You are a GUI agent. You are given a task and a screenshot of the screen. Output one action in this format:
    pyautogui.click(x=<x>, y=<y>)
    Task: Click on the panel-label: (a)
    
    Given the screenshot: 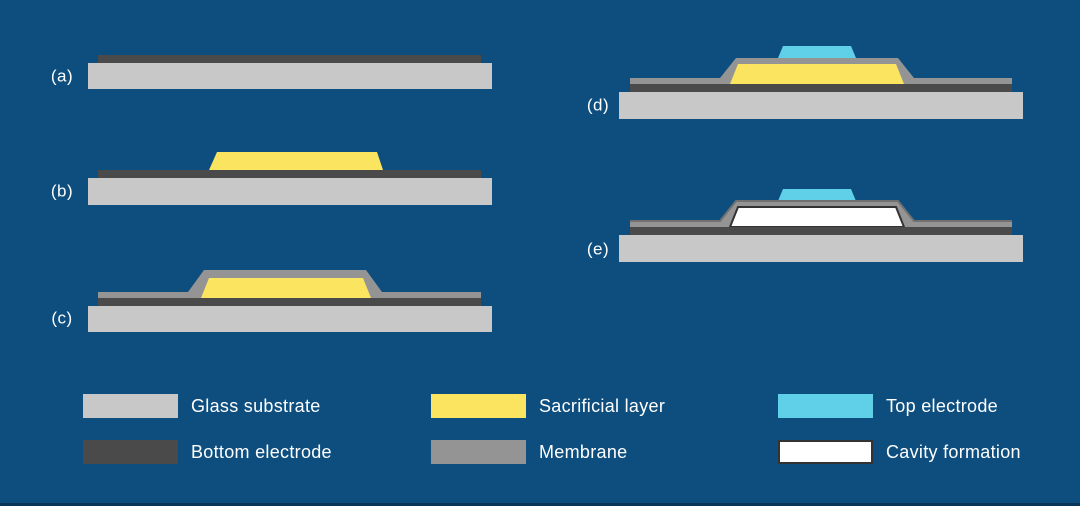 What is the action you would take?
    pyautogui.click(x=62, y=76)
    